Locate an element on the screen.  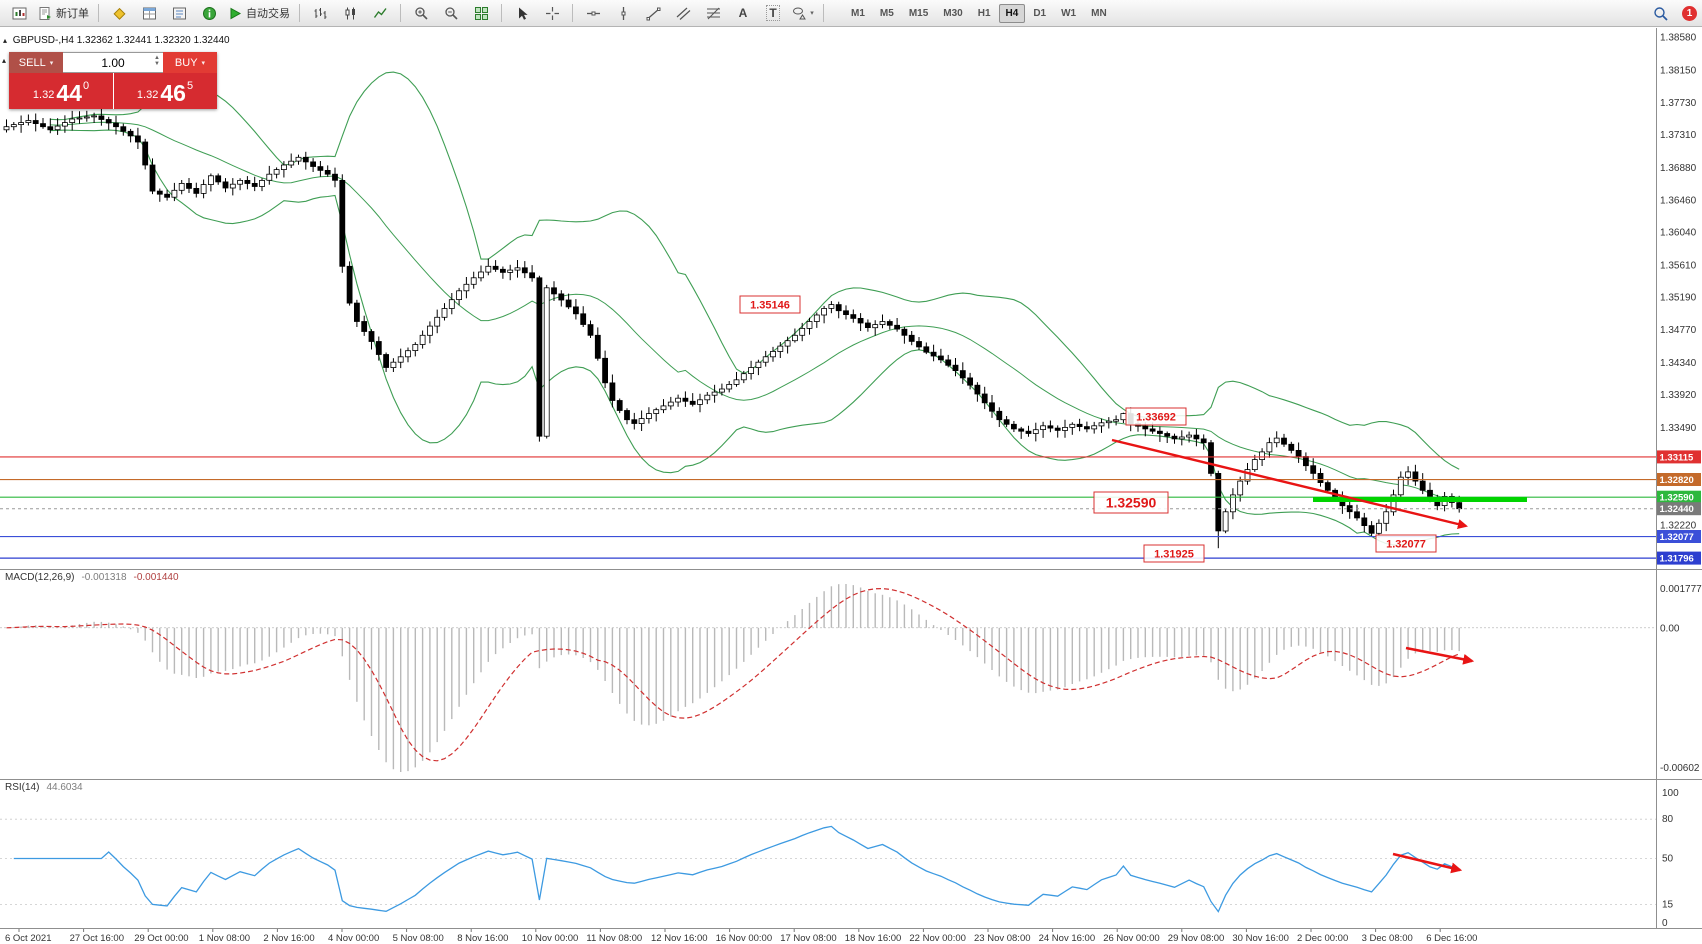
svg-text: 1.35610 is located at coordinates (1678, 266).